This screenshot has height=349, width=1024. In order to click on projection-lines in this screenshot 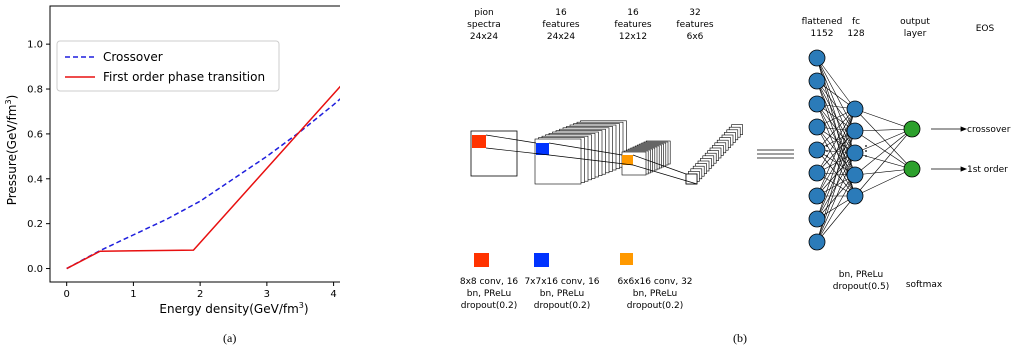, I will do `click(591, 159)`.